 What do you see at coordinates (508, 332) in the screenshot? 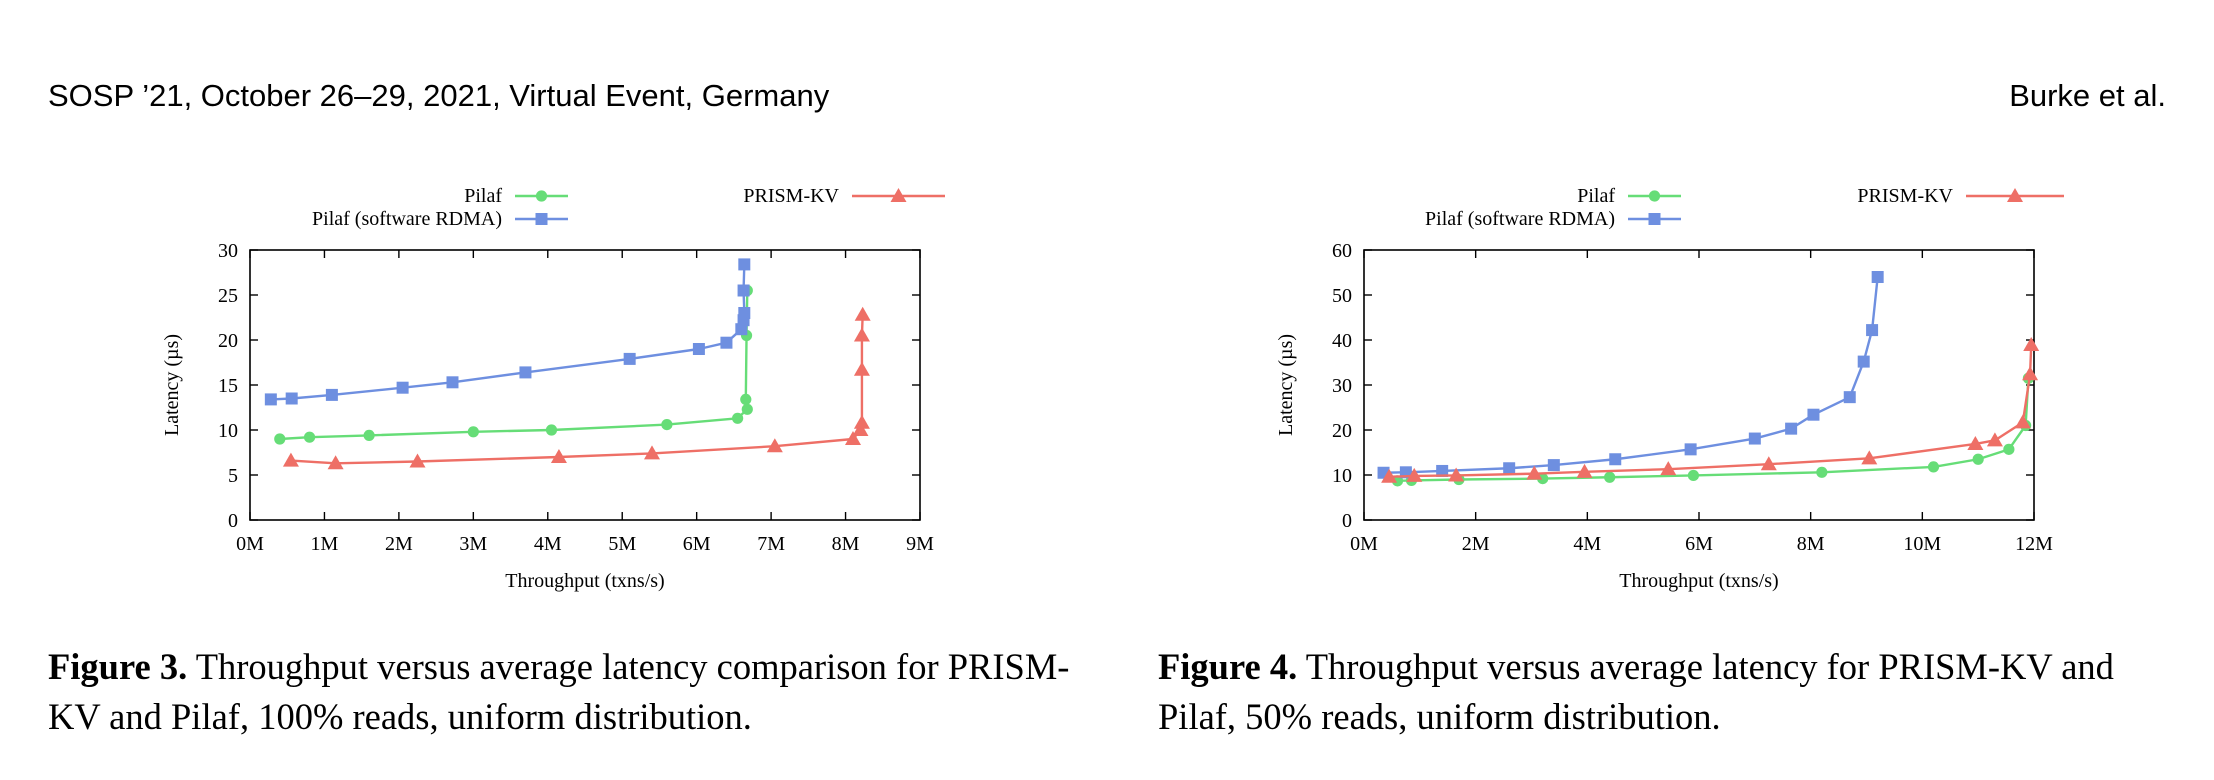
I see `fig3-series-line-pilaf-software-rdma` at bounding box center [508, 332].